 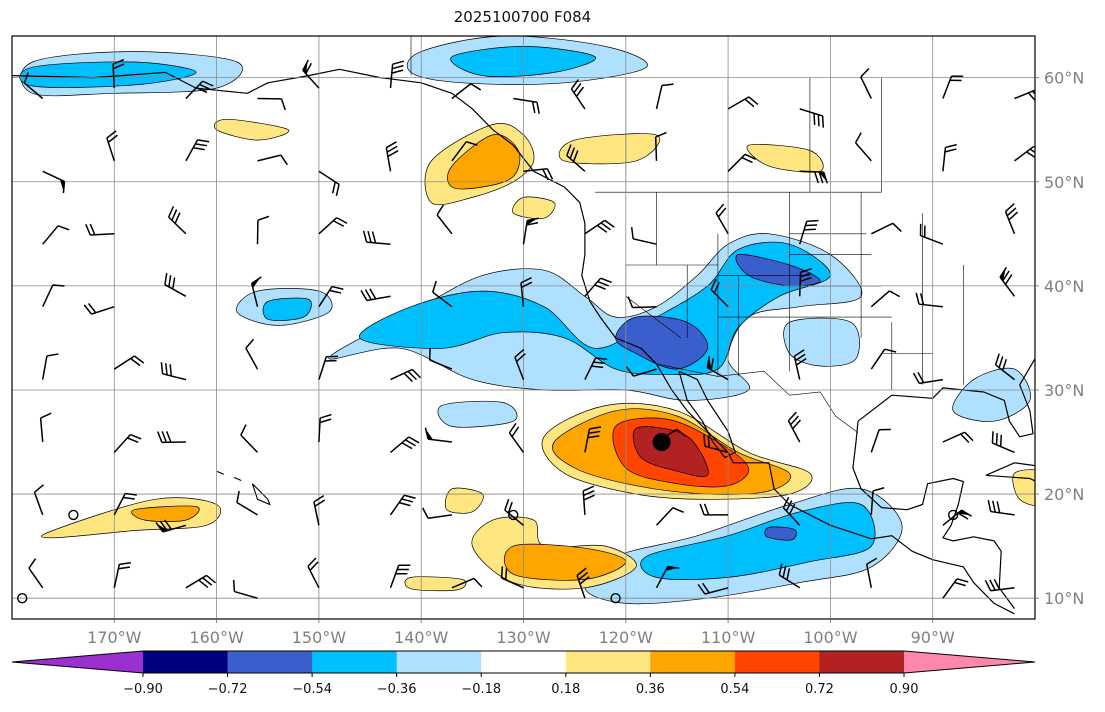 I want to click on colorbar-label: 0.54, so click(x=734, y=689).